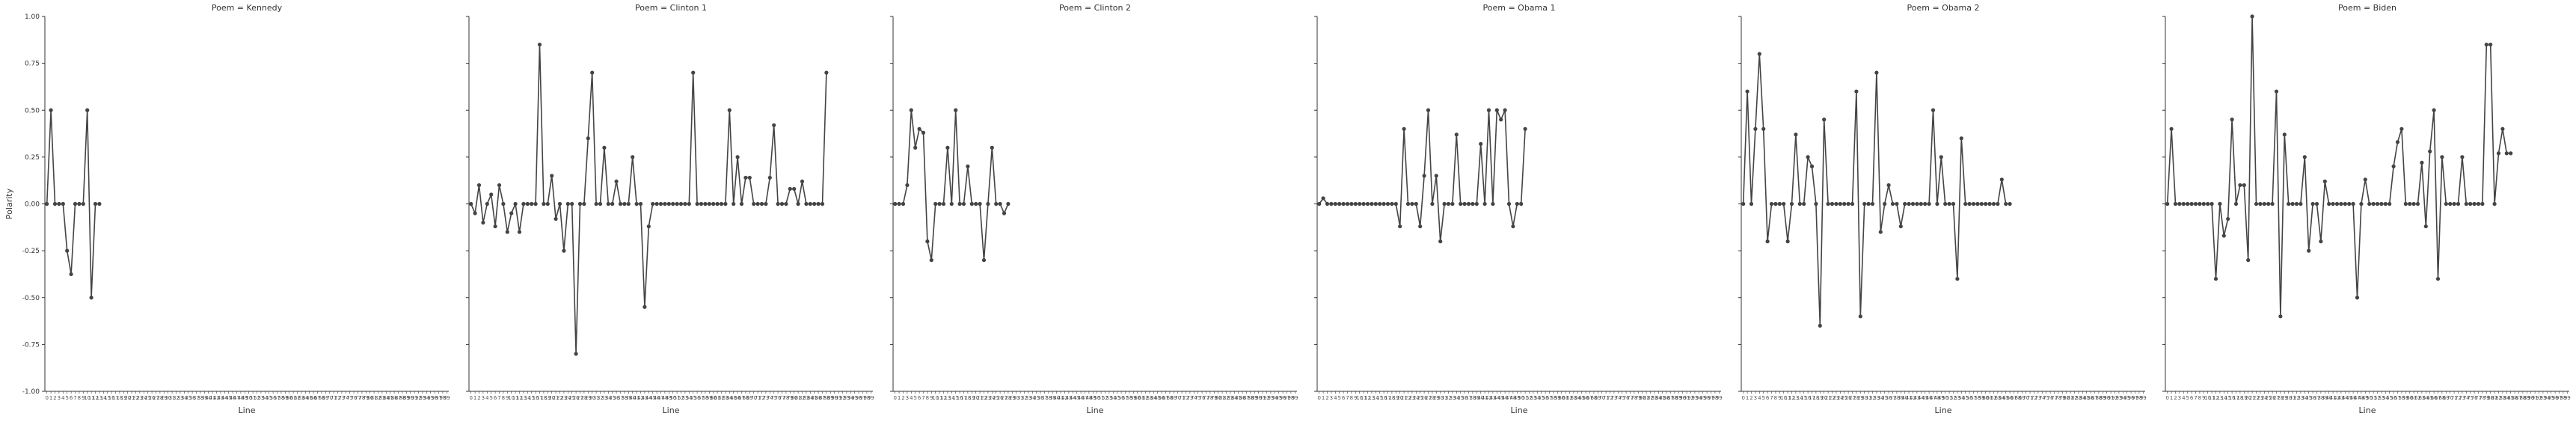  I want to click on x-tick-label: 37, so click(1044, 398).